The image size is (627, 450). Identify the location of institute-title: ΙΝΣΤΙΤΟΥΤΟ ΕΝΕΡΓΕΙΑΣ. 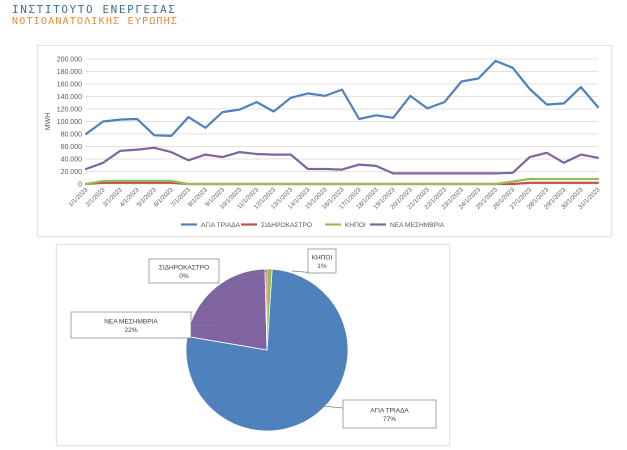
(94, 9).